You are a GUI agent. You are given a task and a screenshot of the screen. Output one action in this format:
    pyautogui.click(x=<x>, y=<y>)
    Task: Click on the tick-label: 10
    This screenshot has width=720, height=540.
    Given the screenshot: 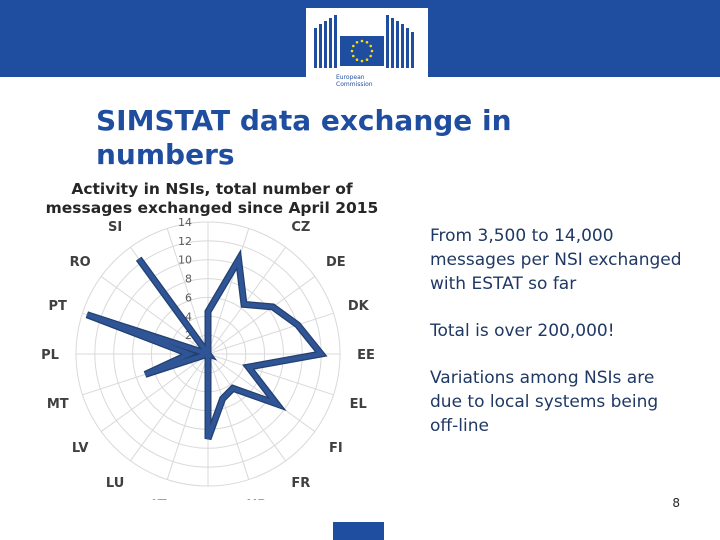 What is the action you would take?
    pyautogui.click(x=185, y=260)
    